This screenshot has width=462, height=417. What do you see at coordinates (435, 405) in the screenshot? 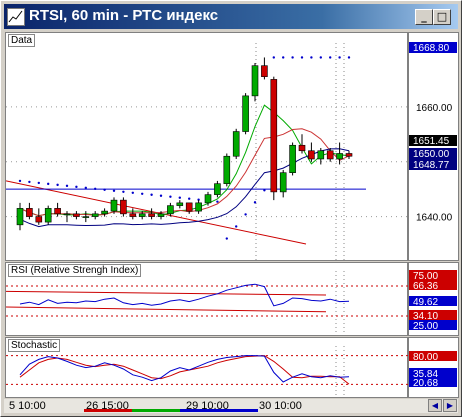
I see `scroll-left-button: ◀` at bounding box center [435, 405].